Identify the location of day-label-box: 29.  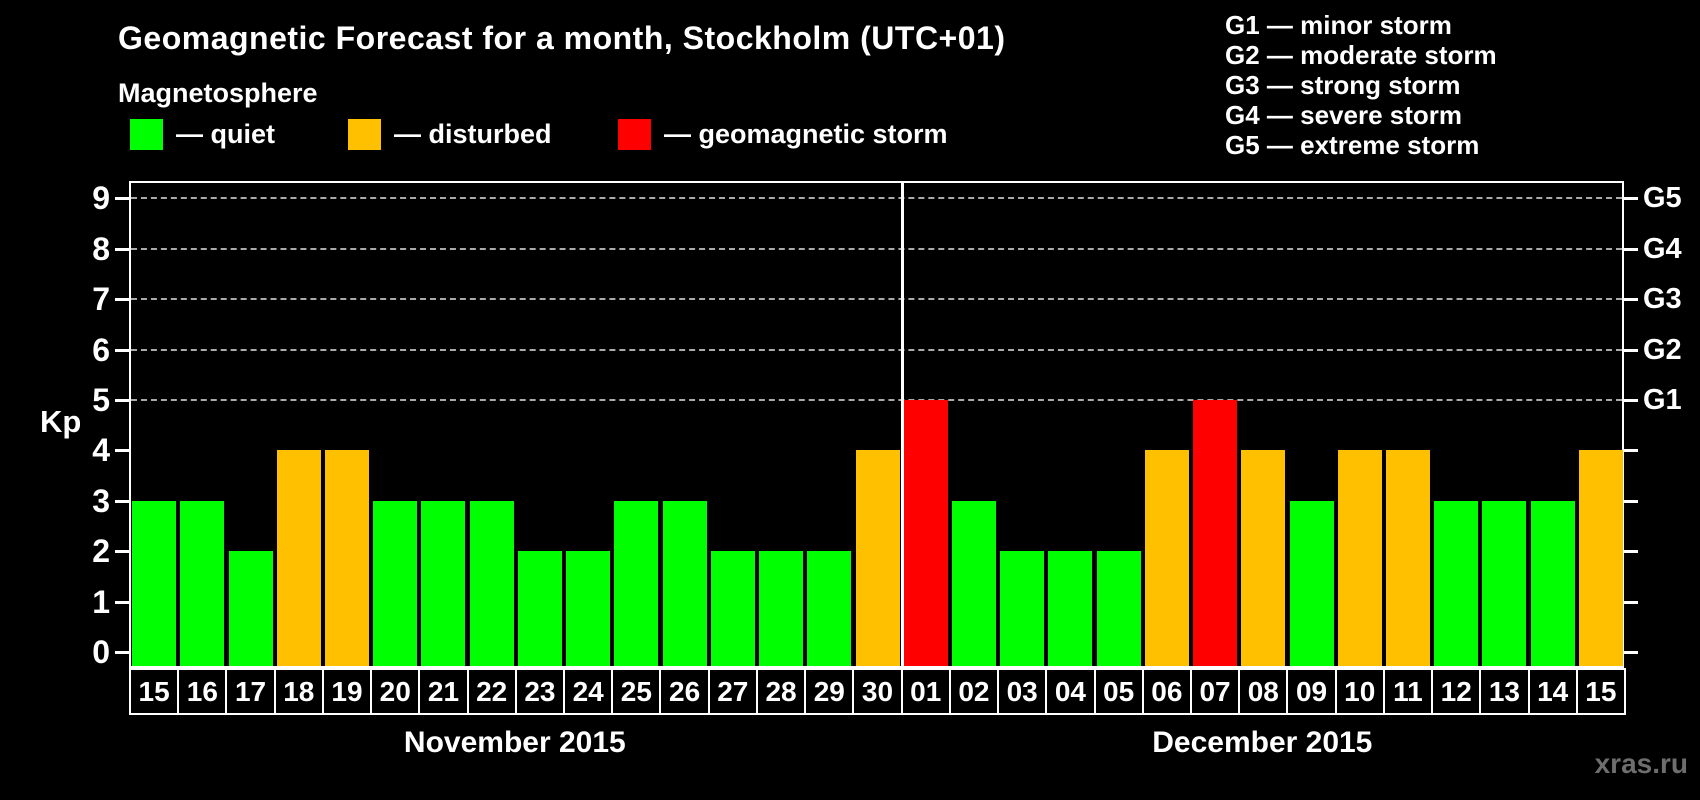
(829, 691).